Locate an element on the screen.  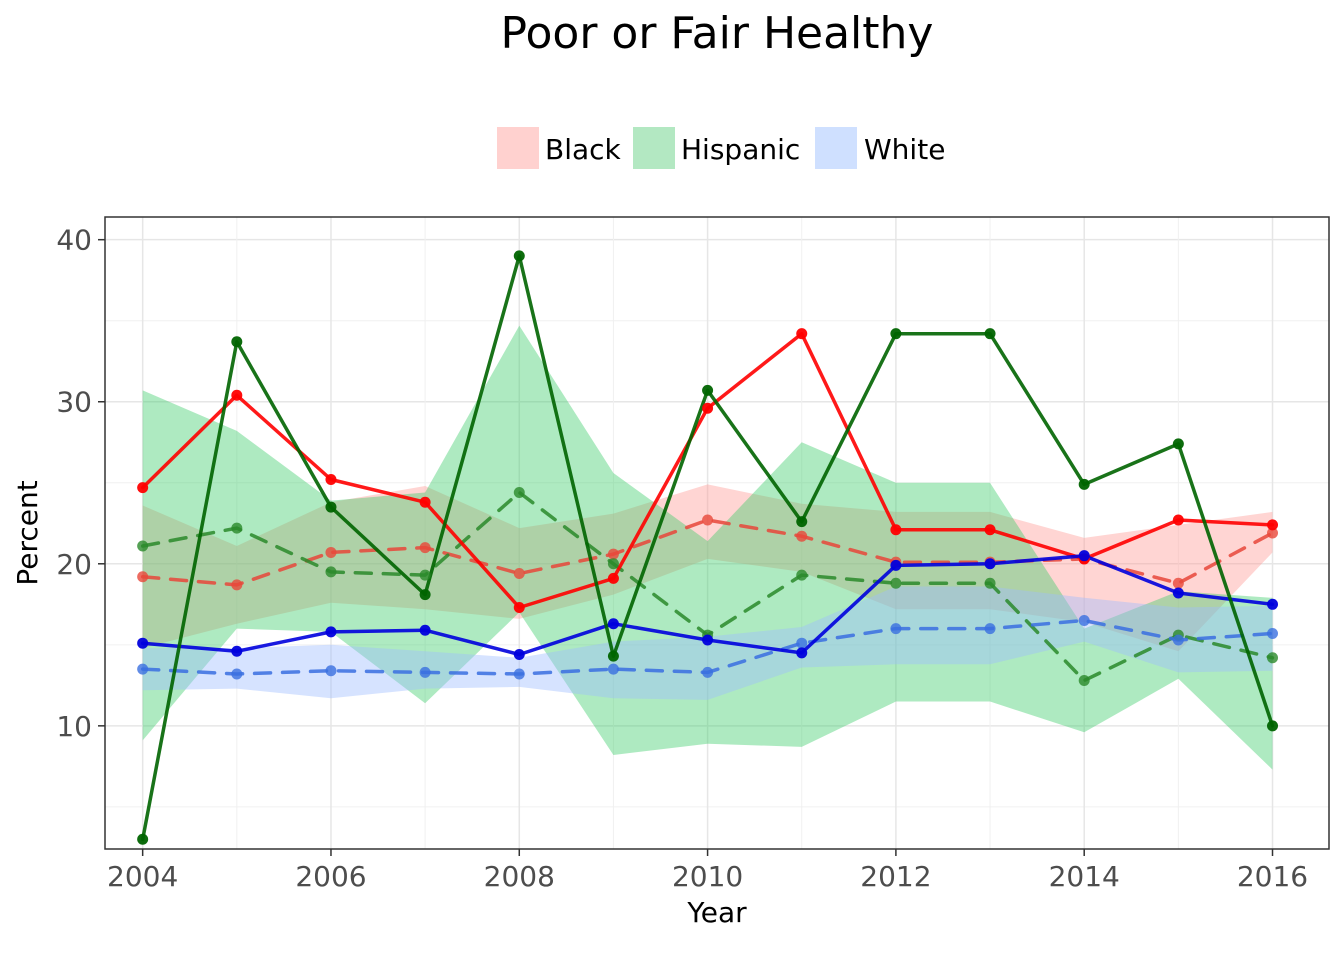
x-axis: 2004 2006 2008 2010 2012 2014 2016 is located at coordinates (707, 871).